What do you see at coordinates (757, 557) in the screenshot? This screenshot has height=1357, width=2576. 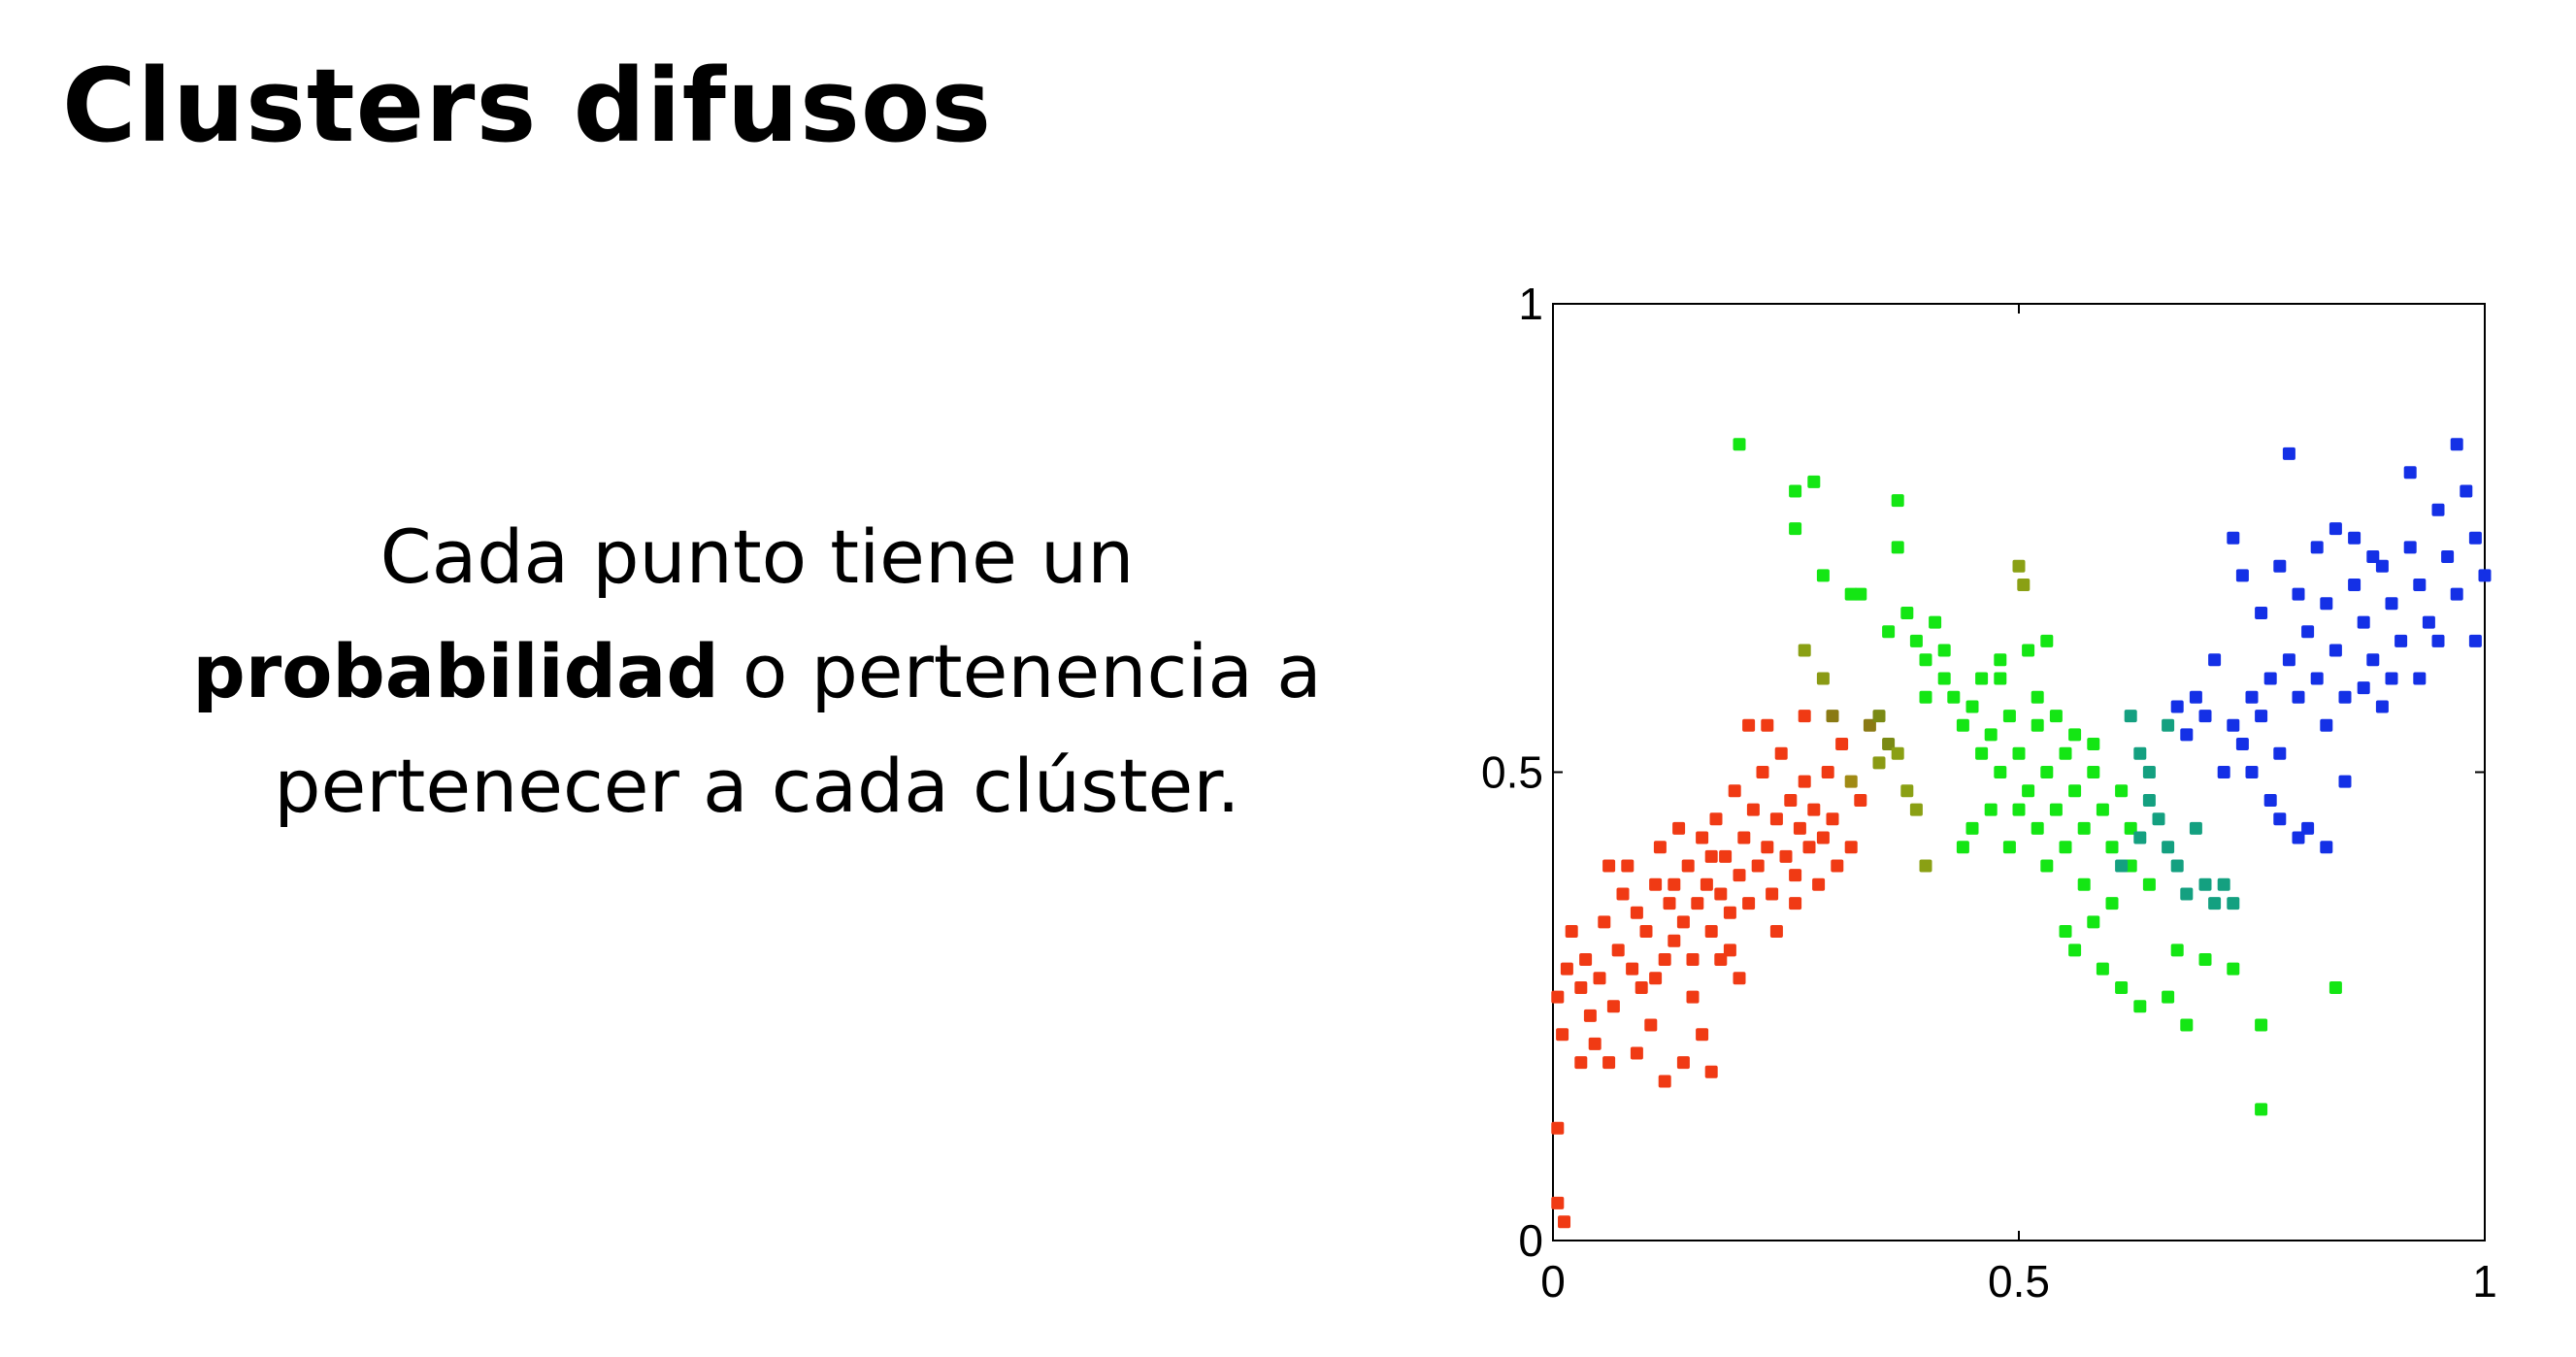 I see `body-line-1: Cada punto tiene un` at bounding box center [757, 557].